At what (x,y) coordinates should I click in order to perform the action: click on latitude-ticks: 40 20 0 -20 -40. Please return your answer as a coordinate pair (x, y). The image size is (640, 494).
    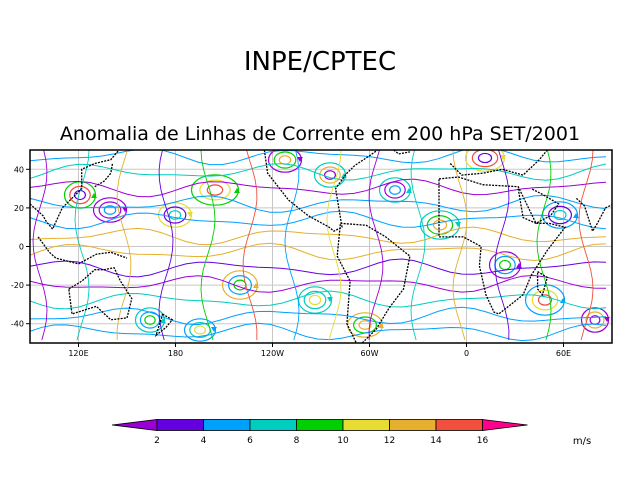
    Looking at the image, I should click on (20, 247).